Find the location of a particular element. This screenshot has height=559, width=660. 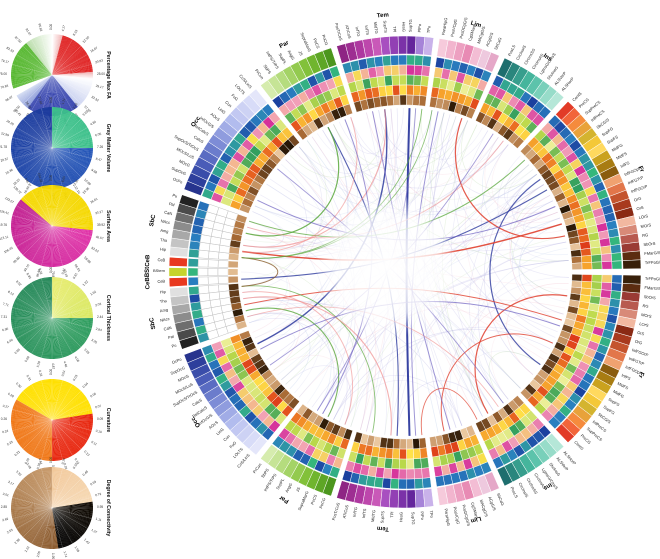

sector-label-fr: Fr is located at coordinates (641, 169).